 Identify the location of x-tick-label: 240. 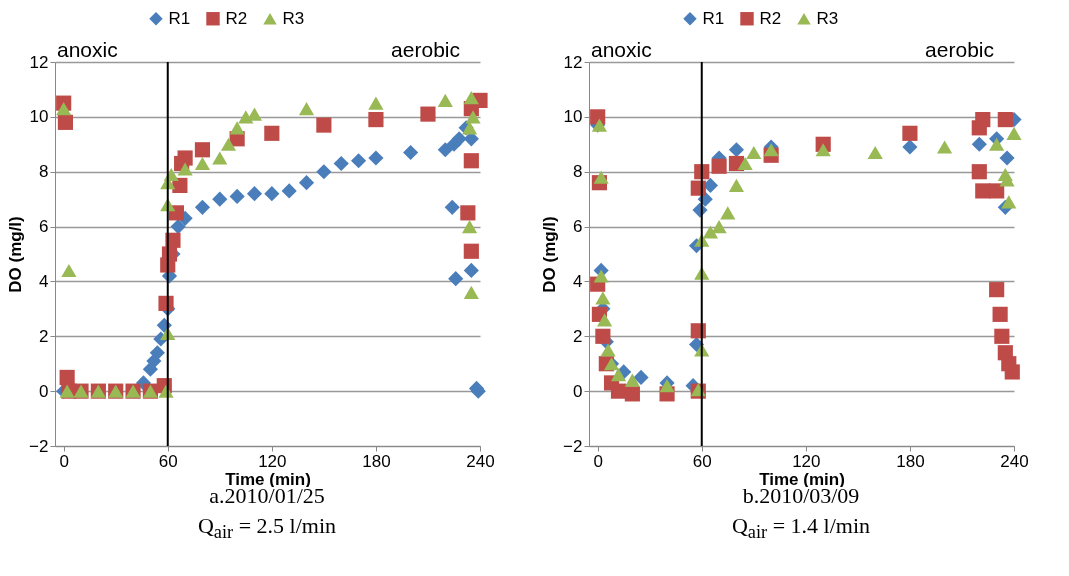
(480, 461).